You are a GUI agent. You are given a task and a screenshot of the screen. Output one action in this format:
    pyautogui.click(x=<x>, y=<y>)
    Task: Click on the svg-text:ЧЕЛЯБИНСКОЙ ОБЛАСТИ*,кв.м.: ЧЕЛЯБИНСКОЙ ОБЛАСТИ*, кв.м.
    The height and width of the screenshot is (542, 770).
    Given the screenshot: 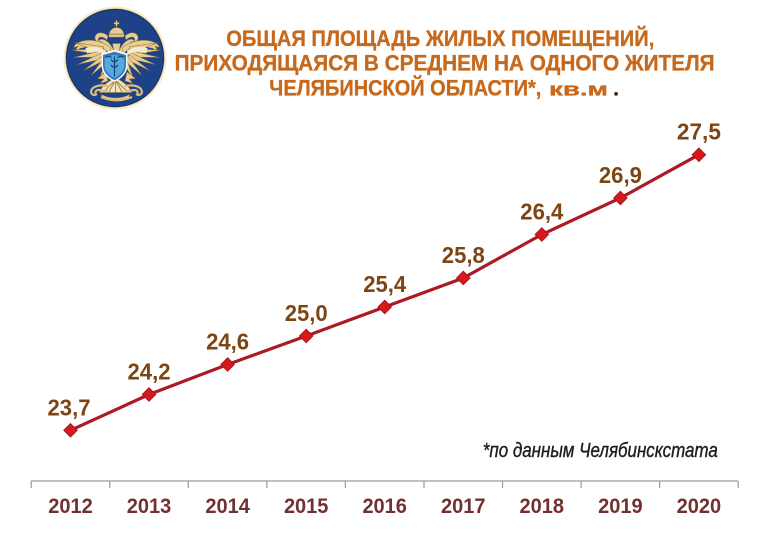 What is the action you would take?
    pyautogui.click(x=444, y=87)
    